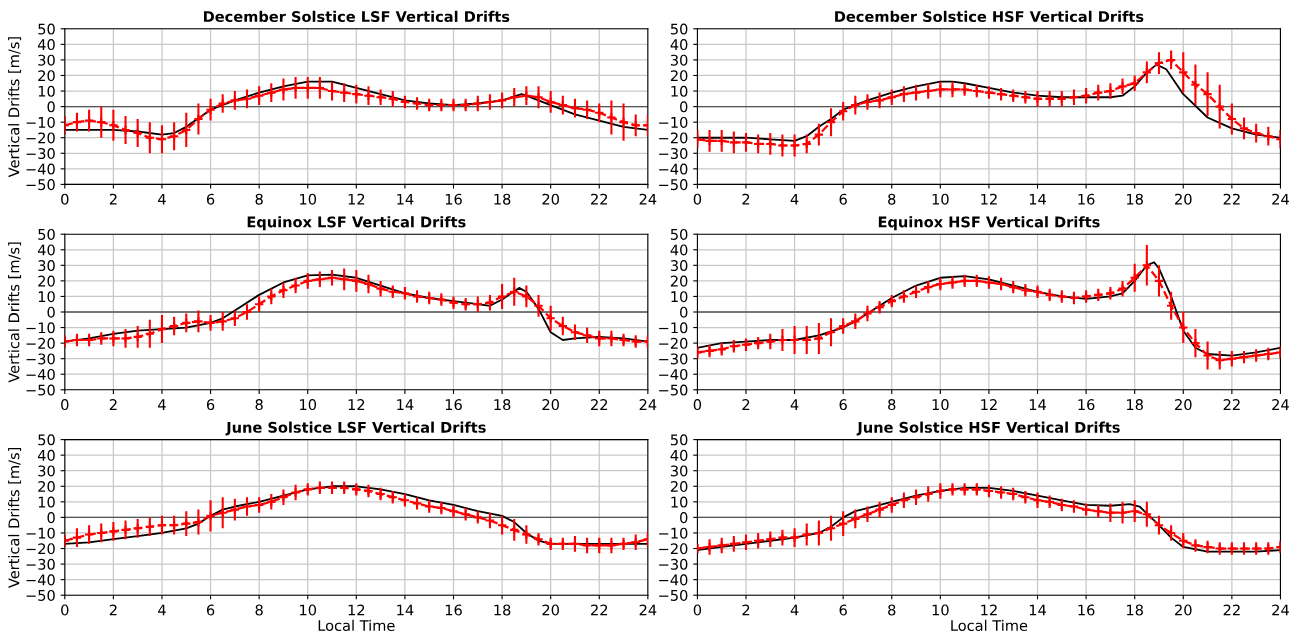 The height and width of the screenshot is (640, 1296). Describe the element at coordinates (356, 16) in the screenshot. I see `chart-title: December Solstice LSF Vertical Drifts` at that location.